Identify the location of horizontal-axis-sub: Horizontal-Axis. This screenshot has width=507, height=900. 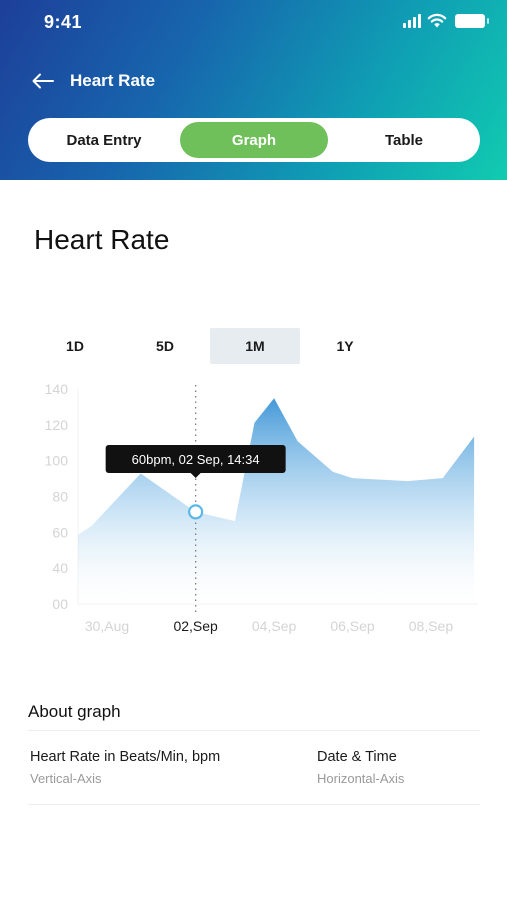
(361, 778).